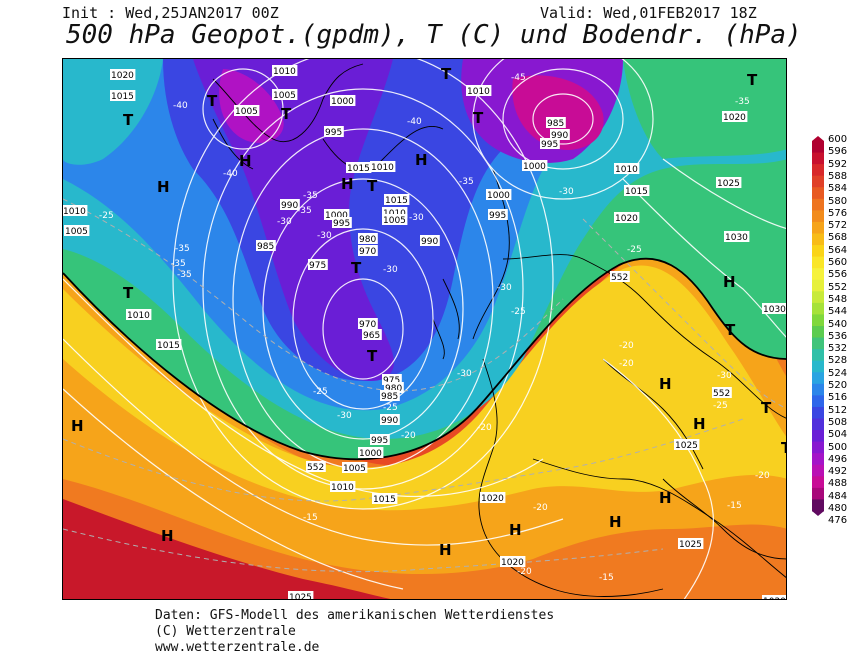  What do you see at coordinates (818, 138) in the screenshot?
I see `colorbar-top-arrow` at bounding box center [818, 138].